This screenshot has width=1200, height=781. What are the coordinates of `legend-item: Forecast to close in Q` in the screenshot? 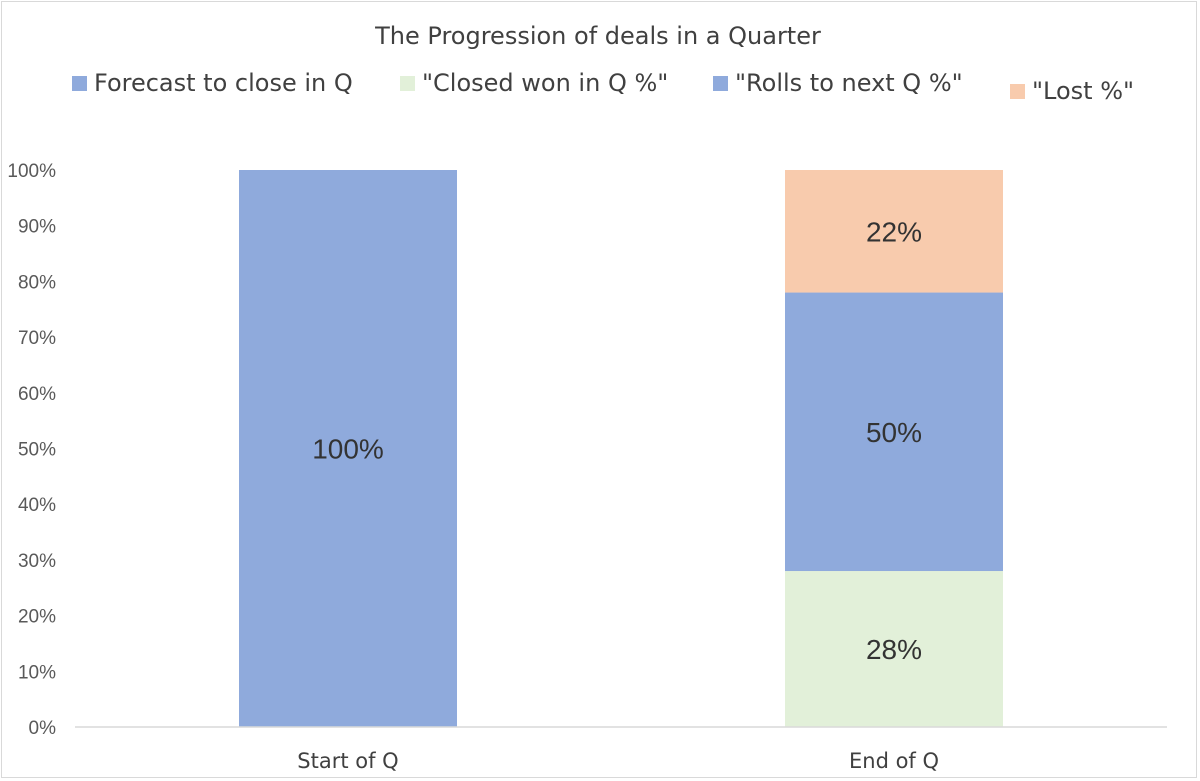 It's located at (212, 83).